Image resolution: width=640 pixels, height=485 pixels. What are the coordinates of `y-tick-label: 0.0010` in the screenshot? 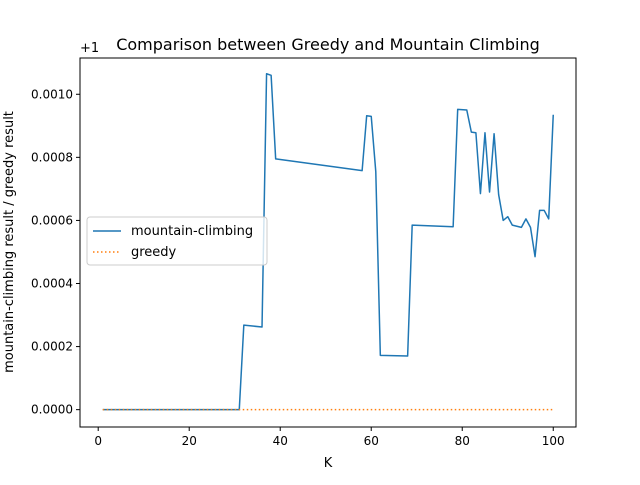 It's located at (52, 94).